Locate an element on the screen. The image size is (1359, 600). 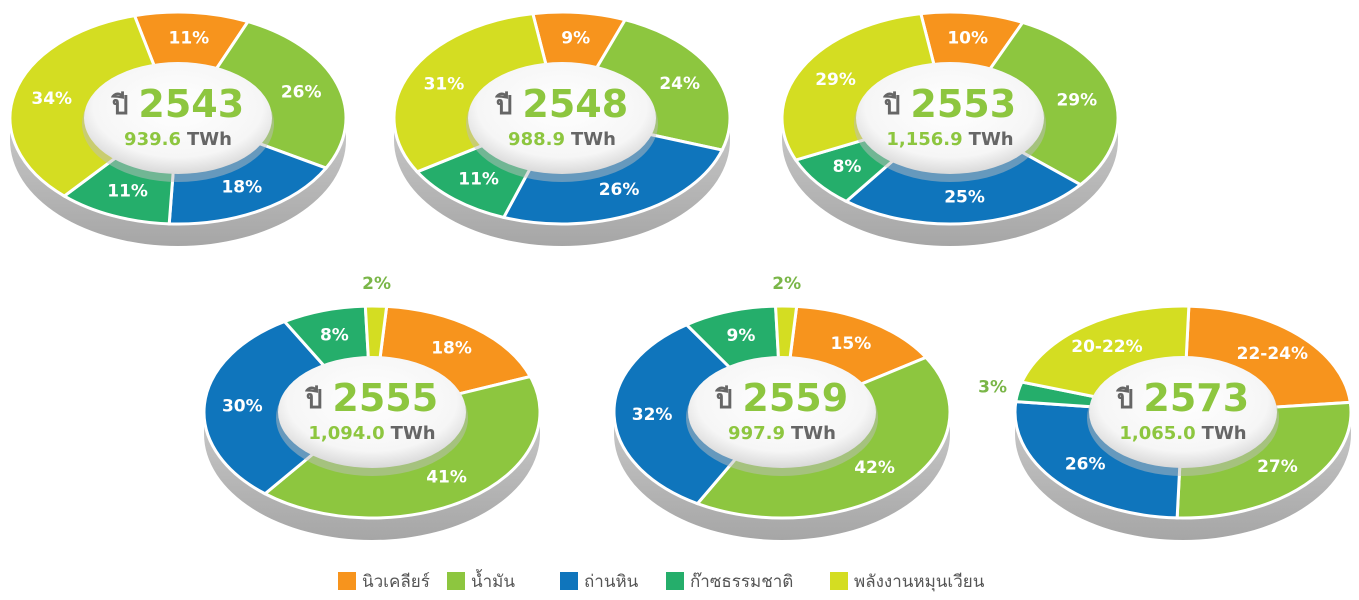
centre-total: 1,156.9 TWh is located at coordinates (949, 139).